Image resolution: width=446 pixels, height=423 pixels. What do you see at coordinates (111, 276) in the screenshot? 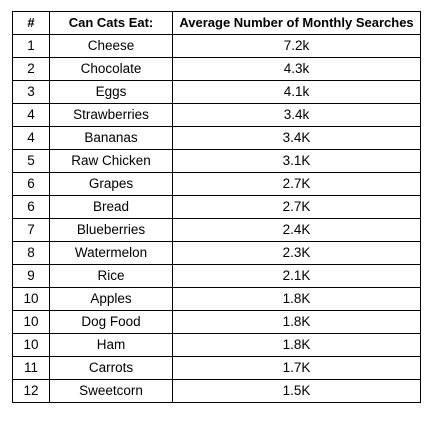
I see `food-cell: Rice` at bounding box center [111, 276].